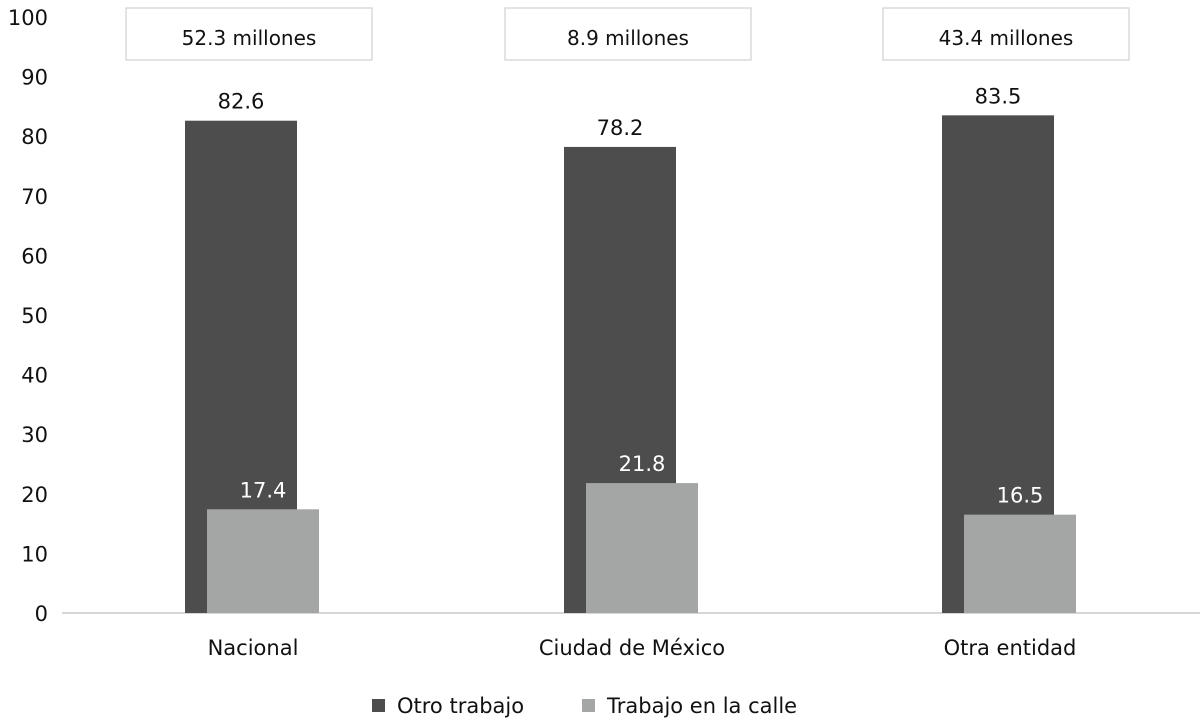 The image size is (1204, 727). I want to click on y-tick-label: 0, so click(41, 614).